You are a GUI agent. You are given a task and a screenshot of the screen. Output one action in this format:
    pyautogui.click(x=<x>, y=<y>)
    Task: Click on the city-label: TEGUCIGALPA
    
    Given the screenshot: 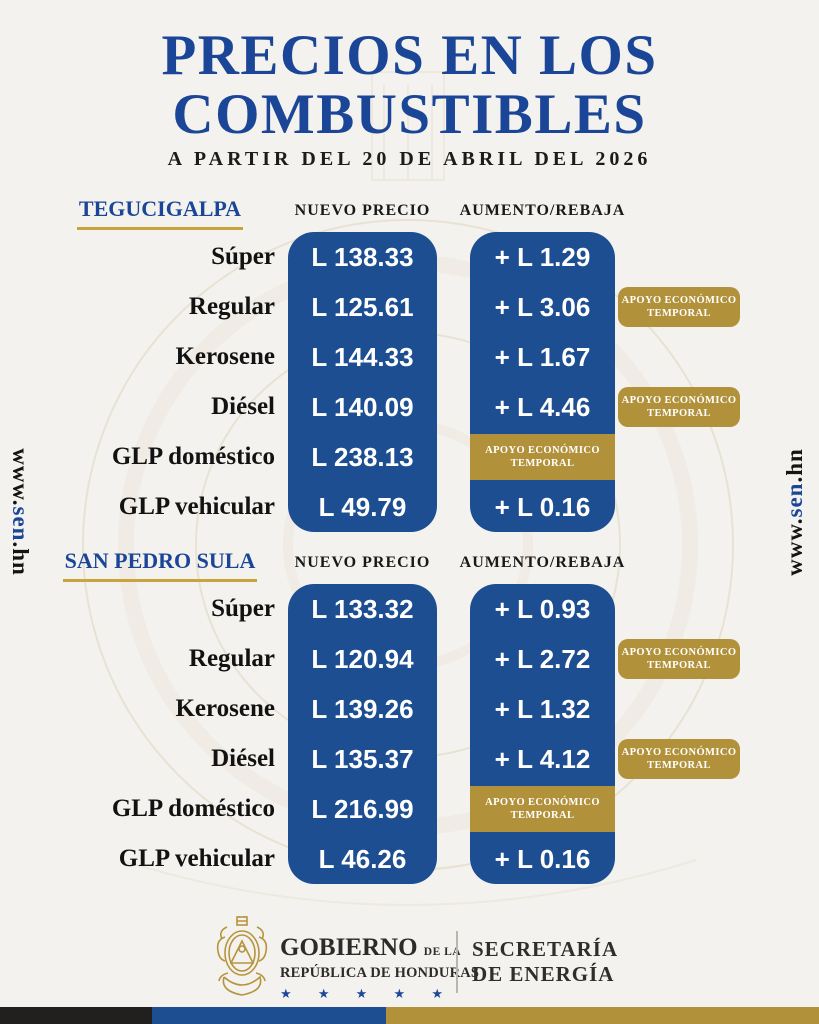 What is the action you would take?
    pyautogui.click(x=160, y=213)
    